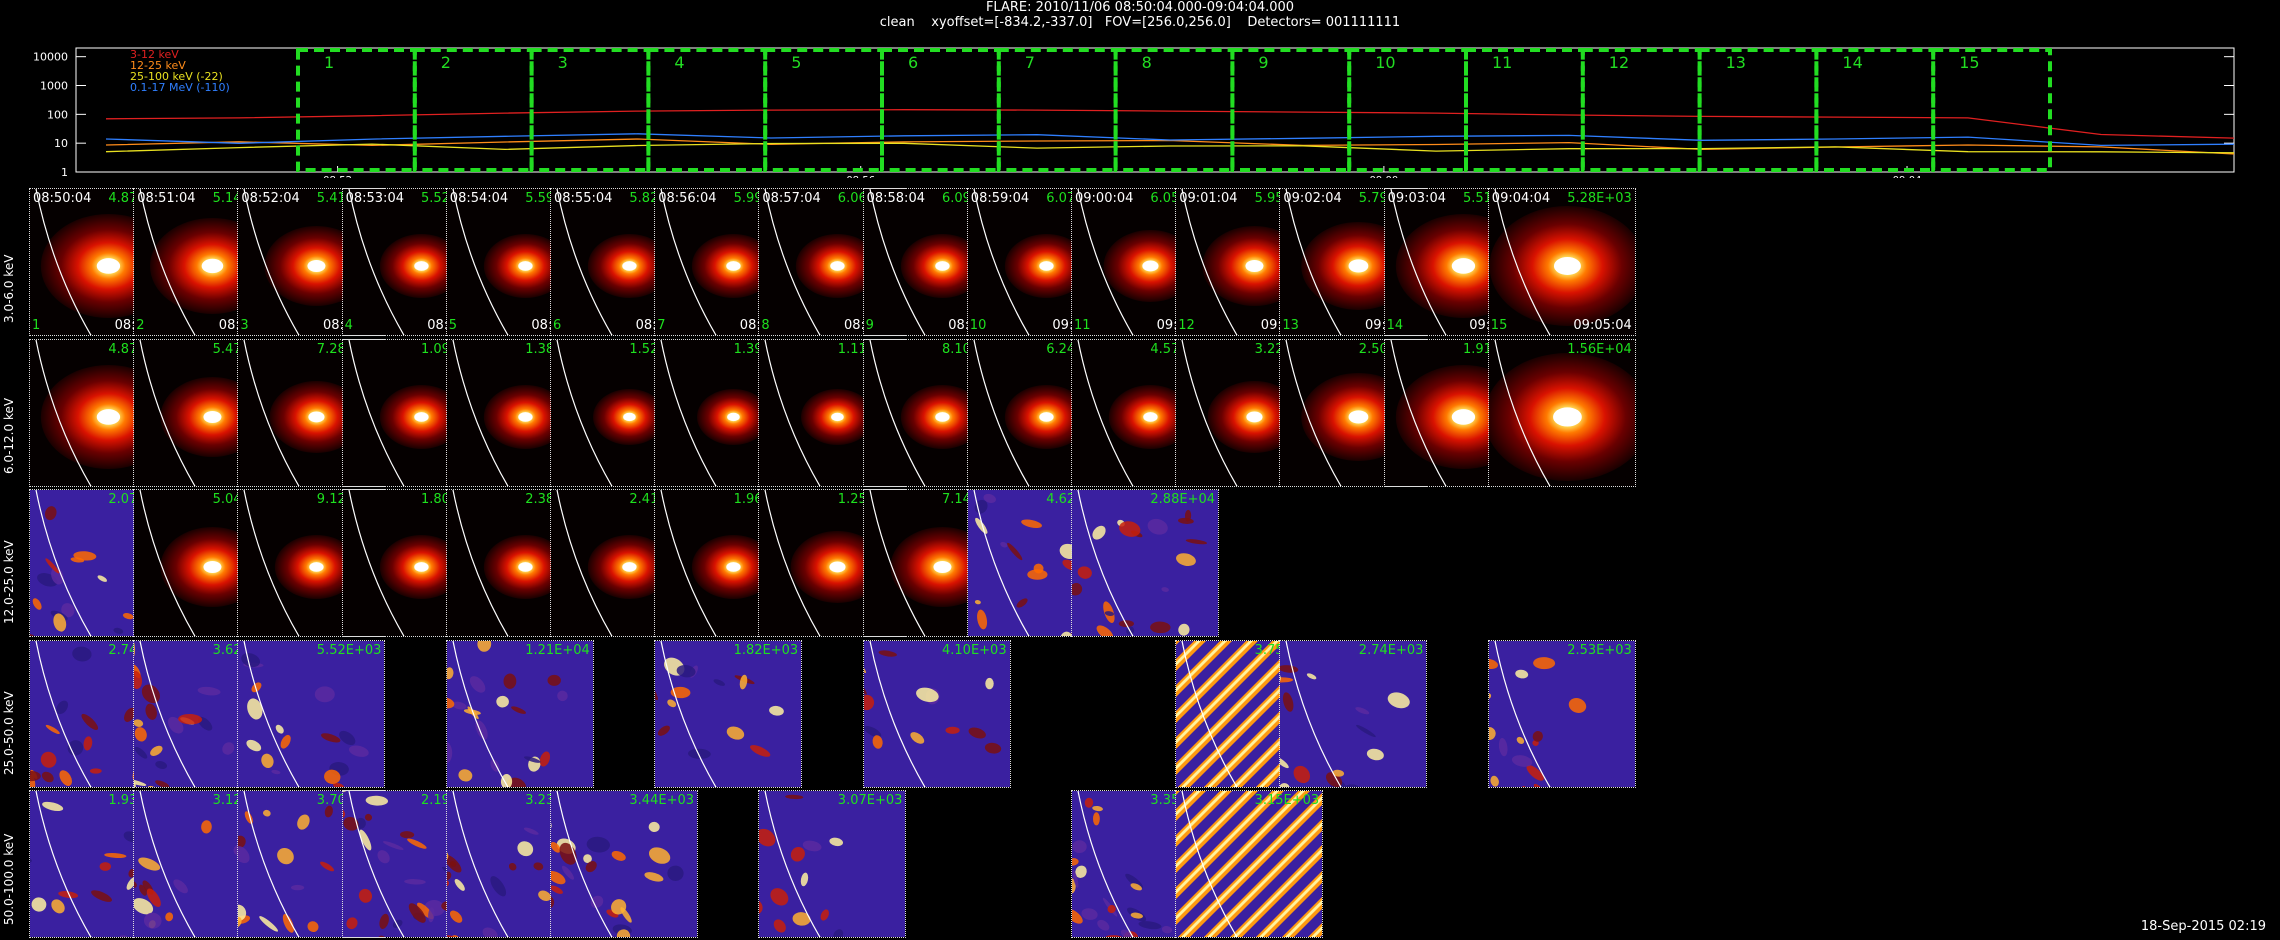 The height and width of the screenshot is (940, 2280). I want to click on image-panel: 1.56E+04, so click(1561, 412).